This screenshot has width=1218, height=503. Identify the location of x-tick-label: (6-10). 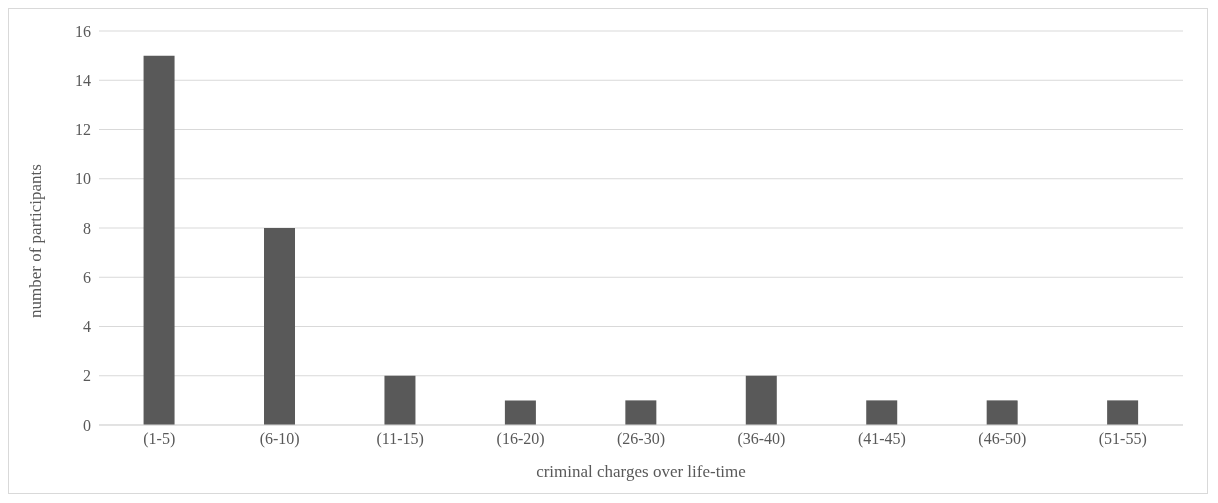
(279, 439).